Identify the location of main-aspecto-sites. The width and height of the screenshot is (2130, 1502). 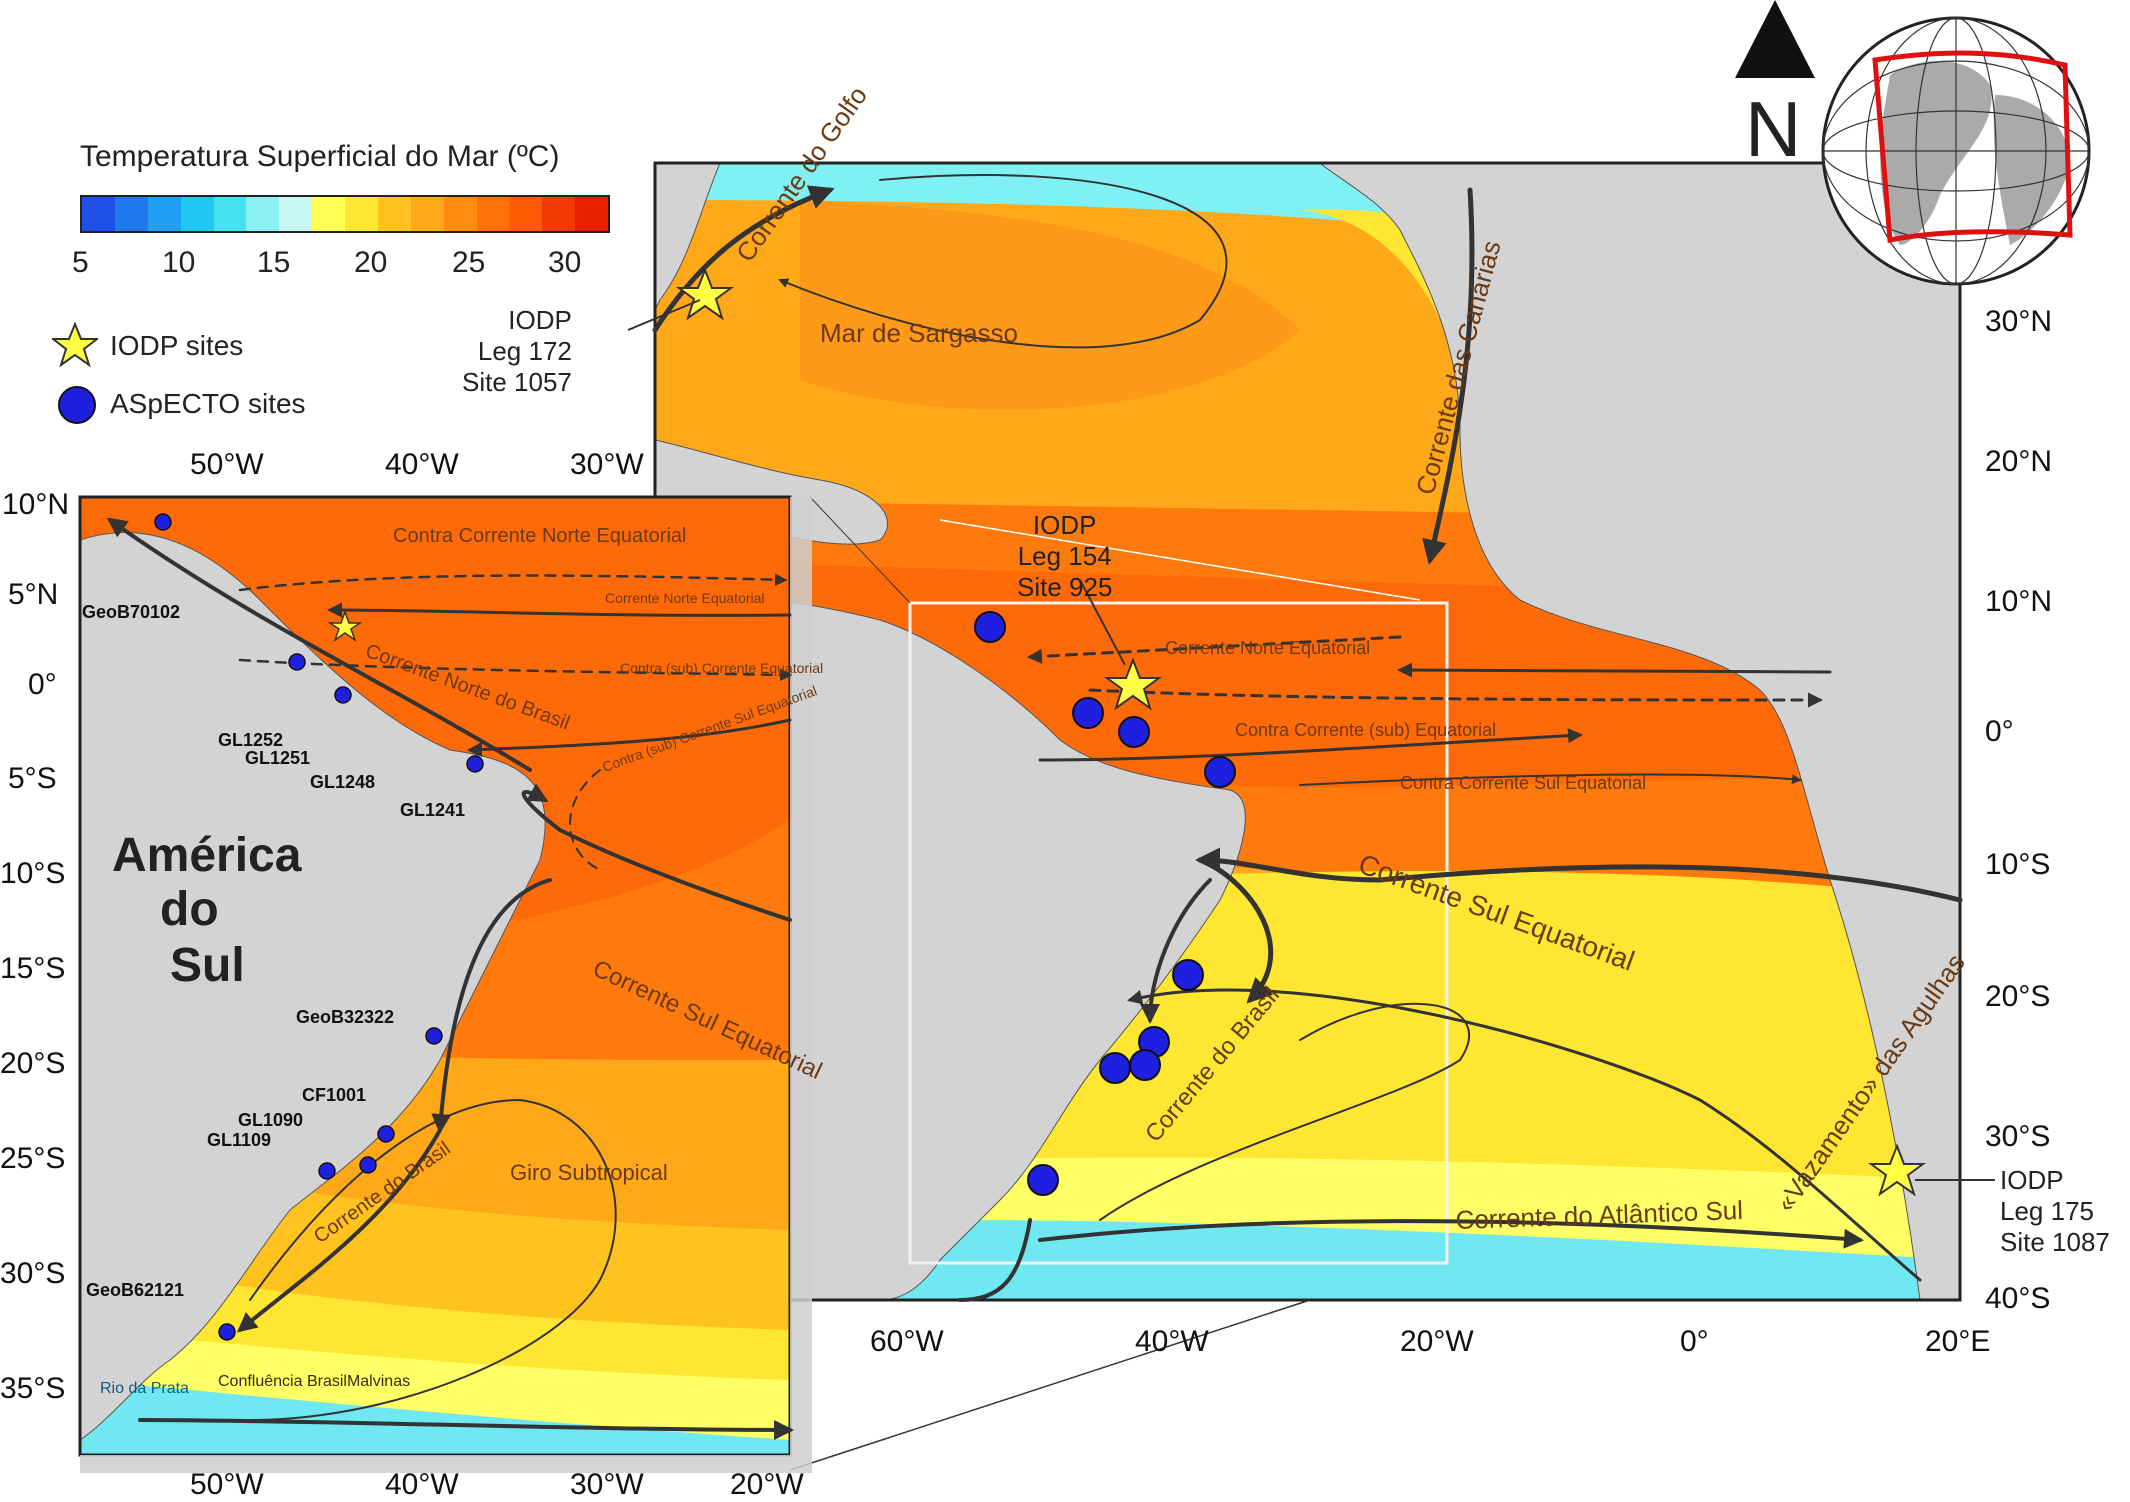
(1105, 903).